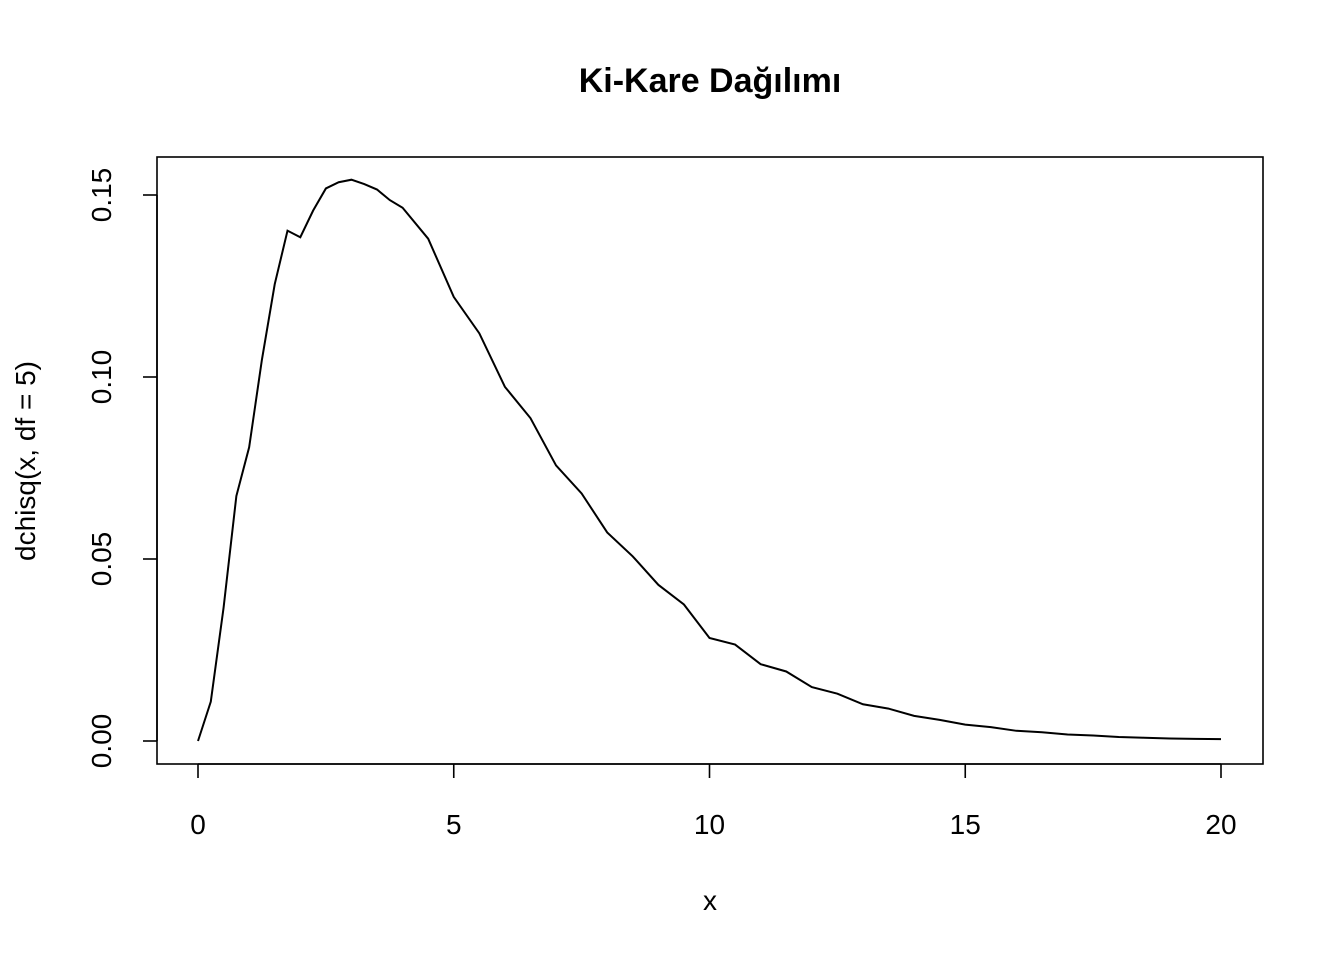 The width and height of the screenshot is (1344, 960). Describe the element at coordinates (965, 824) in the screenshot. I see `x-tick-label: 15` at that location.